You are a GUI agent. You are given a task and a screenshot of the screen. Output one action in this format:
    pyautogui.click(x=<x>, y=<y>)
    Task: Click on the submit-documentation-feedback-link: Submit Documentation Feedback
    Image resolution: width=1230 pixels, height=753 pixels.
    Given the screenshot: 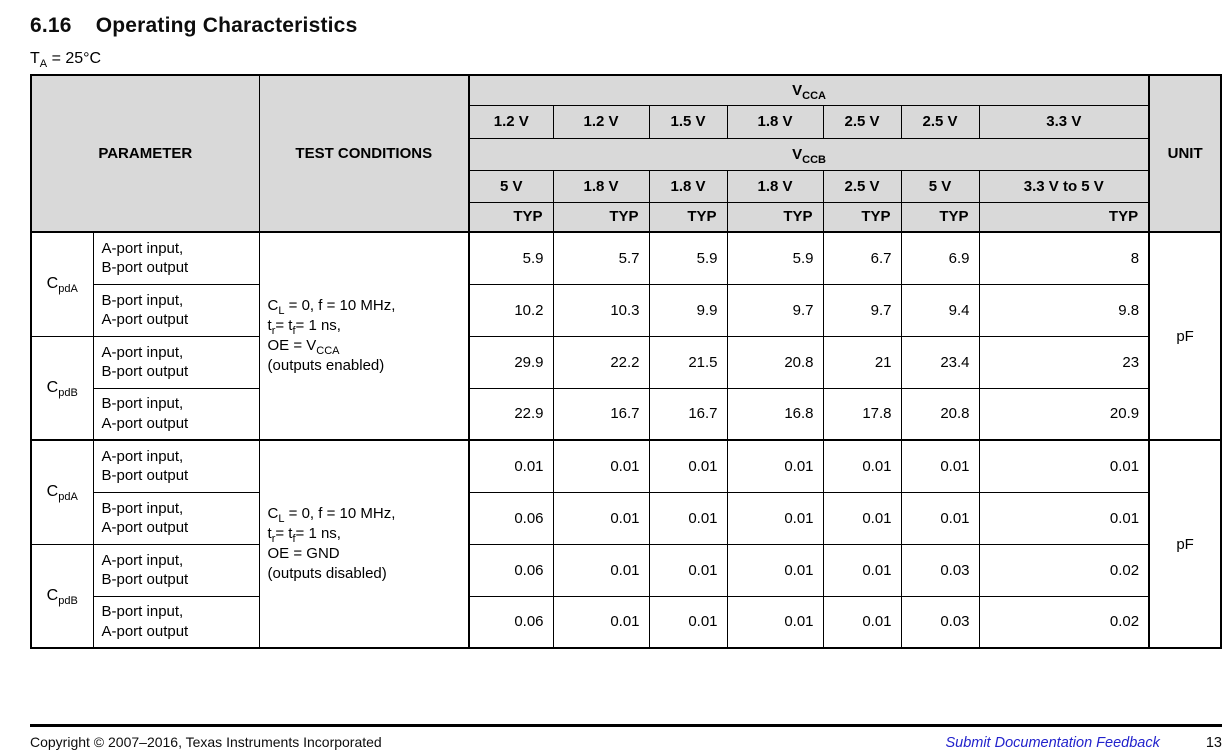 What is the action you would take?
    pyautogui.click(x=1052, y=743)
    